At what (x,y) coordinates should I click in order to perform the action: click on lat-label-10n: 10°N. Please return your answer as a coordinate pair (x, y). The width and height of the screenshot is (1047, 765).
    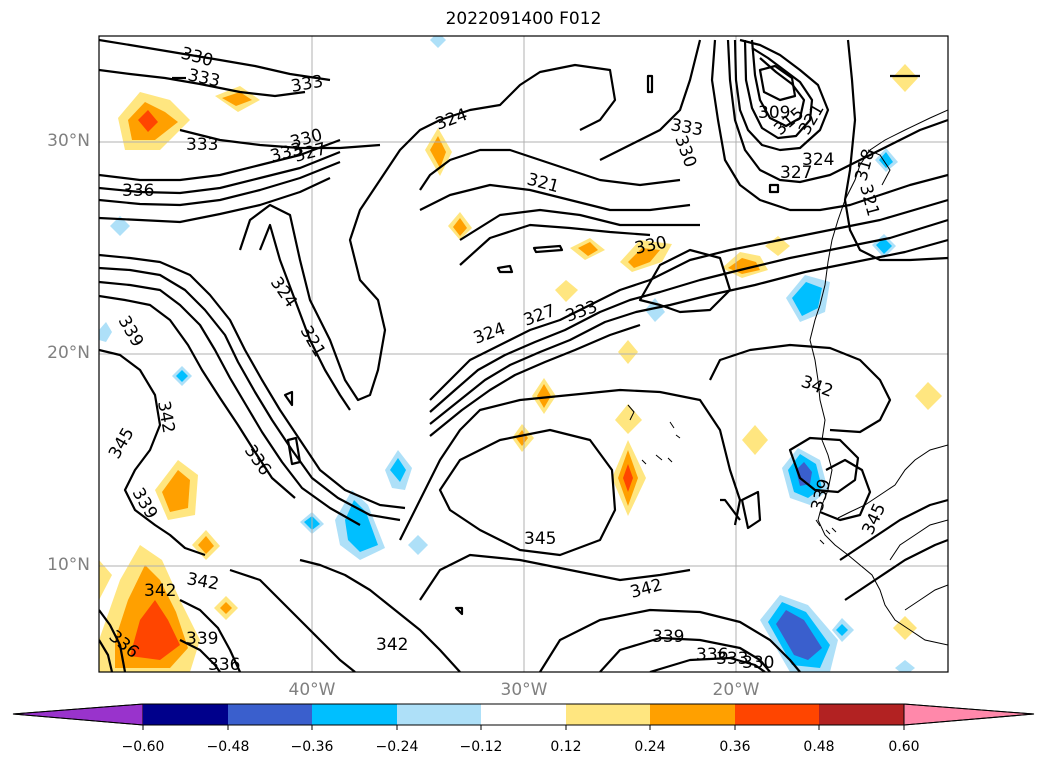
    Looking at the image, I should click on (68, 565).